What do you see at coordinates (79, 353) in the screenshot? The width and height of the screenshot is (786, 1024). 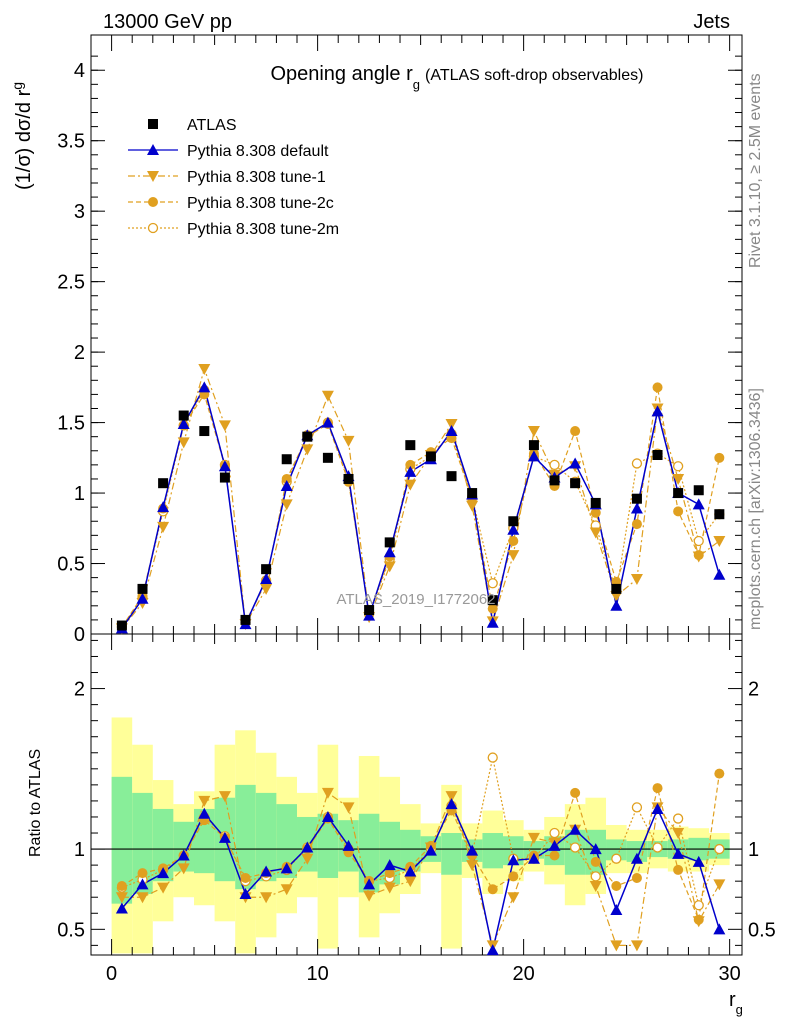 I see `main-y-tick-label: 2` at bounding box center [79, 353].